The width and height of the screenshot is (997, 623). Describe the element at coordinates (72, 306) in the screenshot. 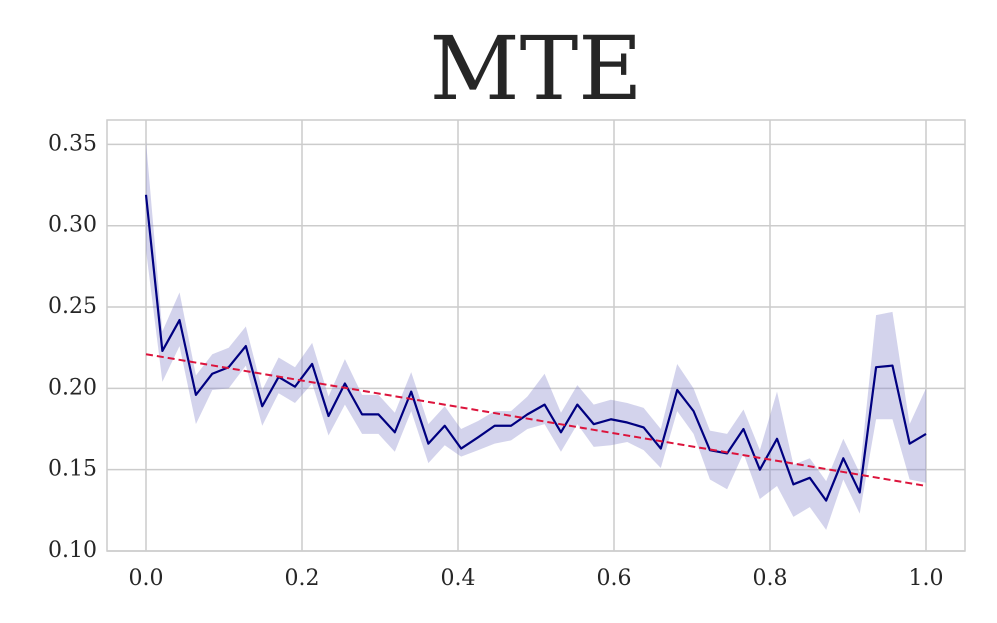

I see `y-tick-label: 0.25` at that location.